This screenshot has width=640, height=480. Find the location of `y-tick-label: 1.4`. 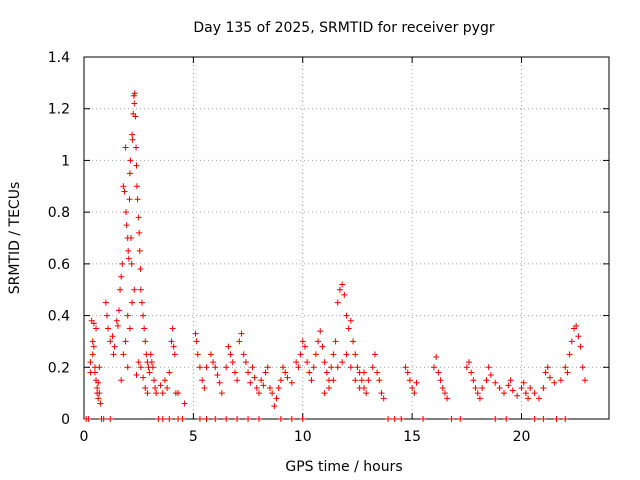

y-tick-label: 1.4 is located at coordinates (59, 58).